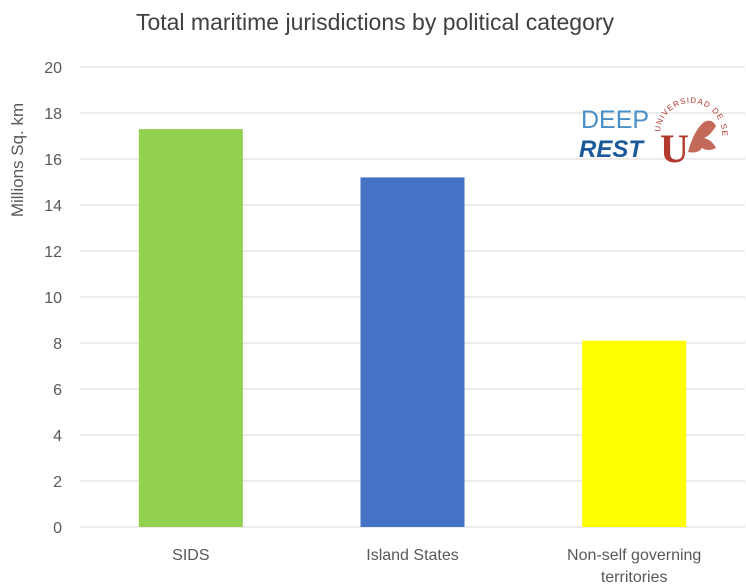  What do you see at coordinates (615, 120) in the screenshot?
I see `deep-rest-logo-top-text: DEEP` at bounding box center [615, 120].